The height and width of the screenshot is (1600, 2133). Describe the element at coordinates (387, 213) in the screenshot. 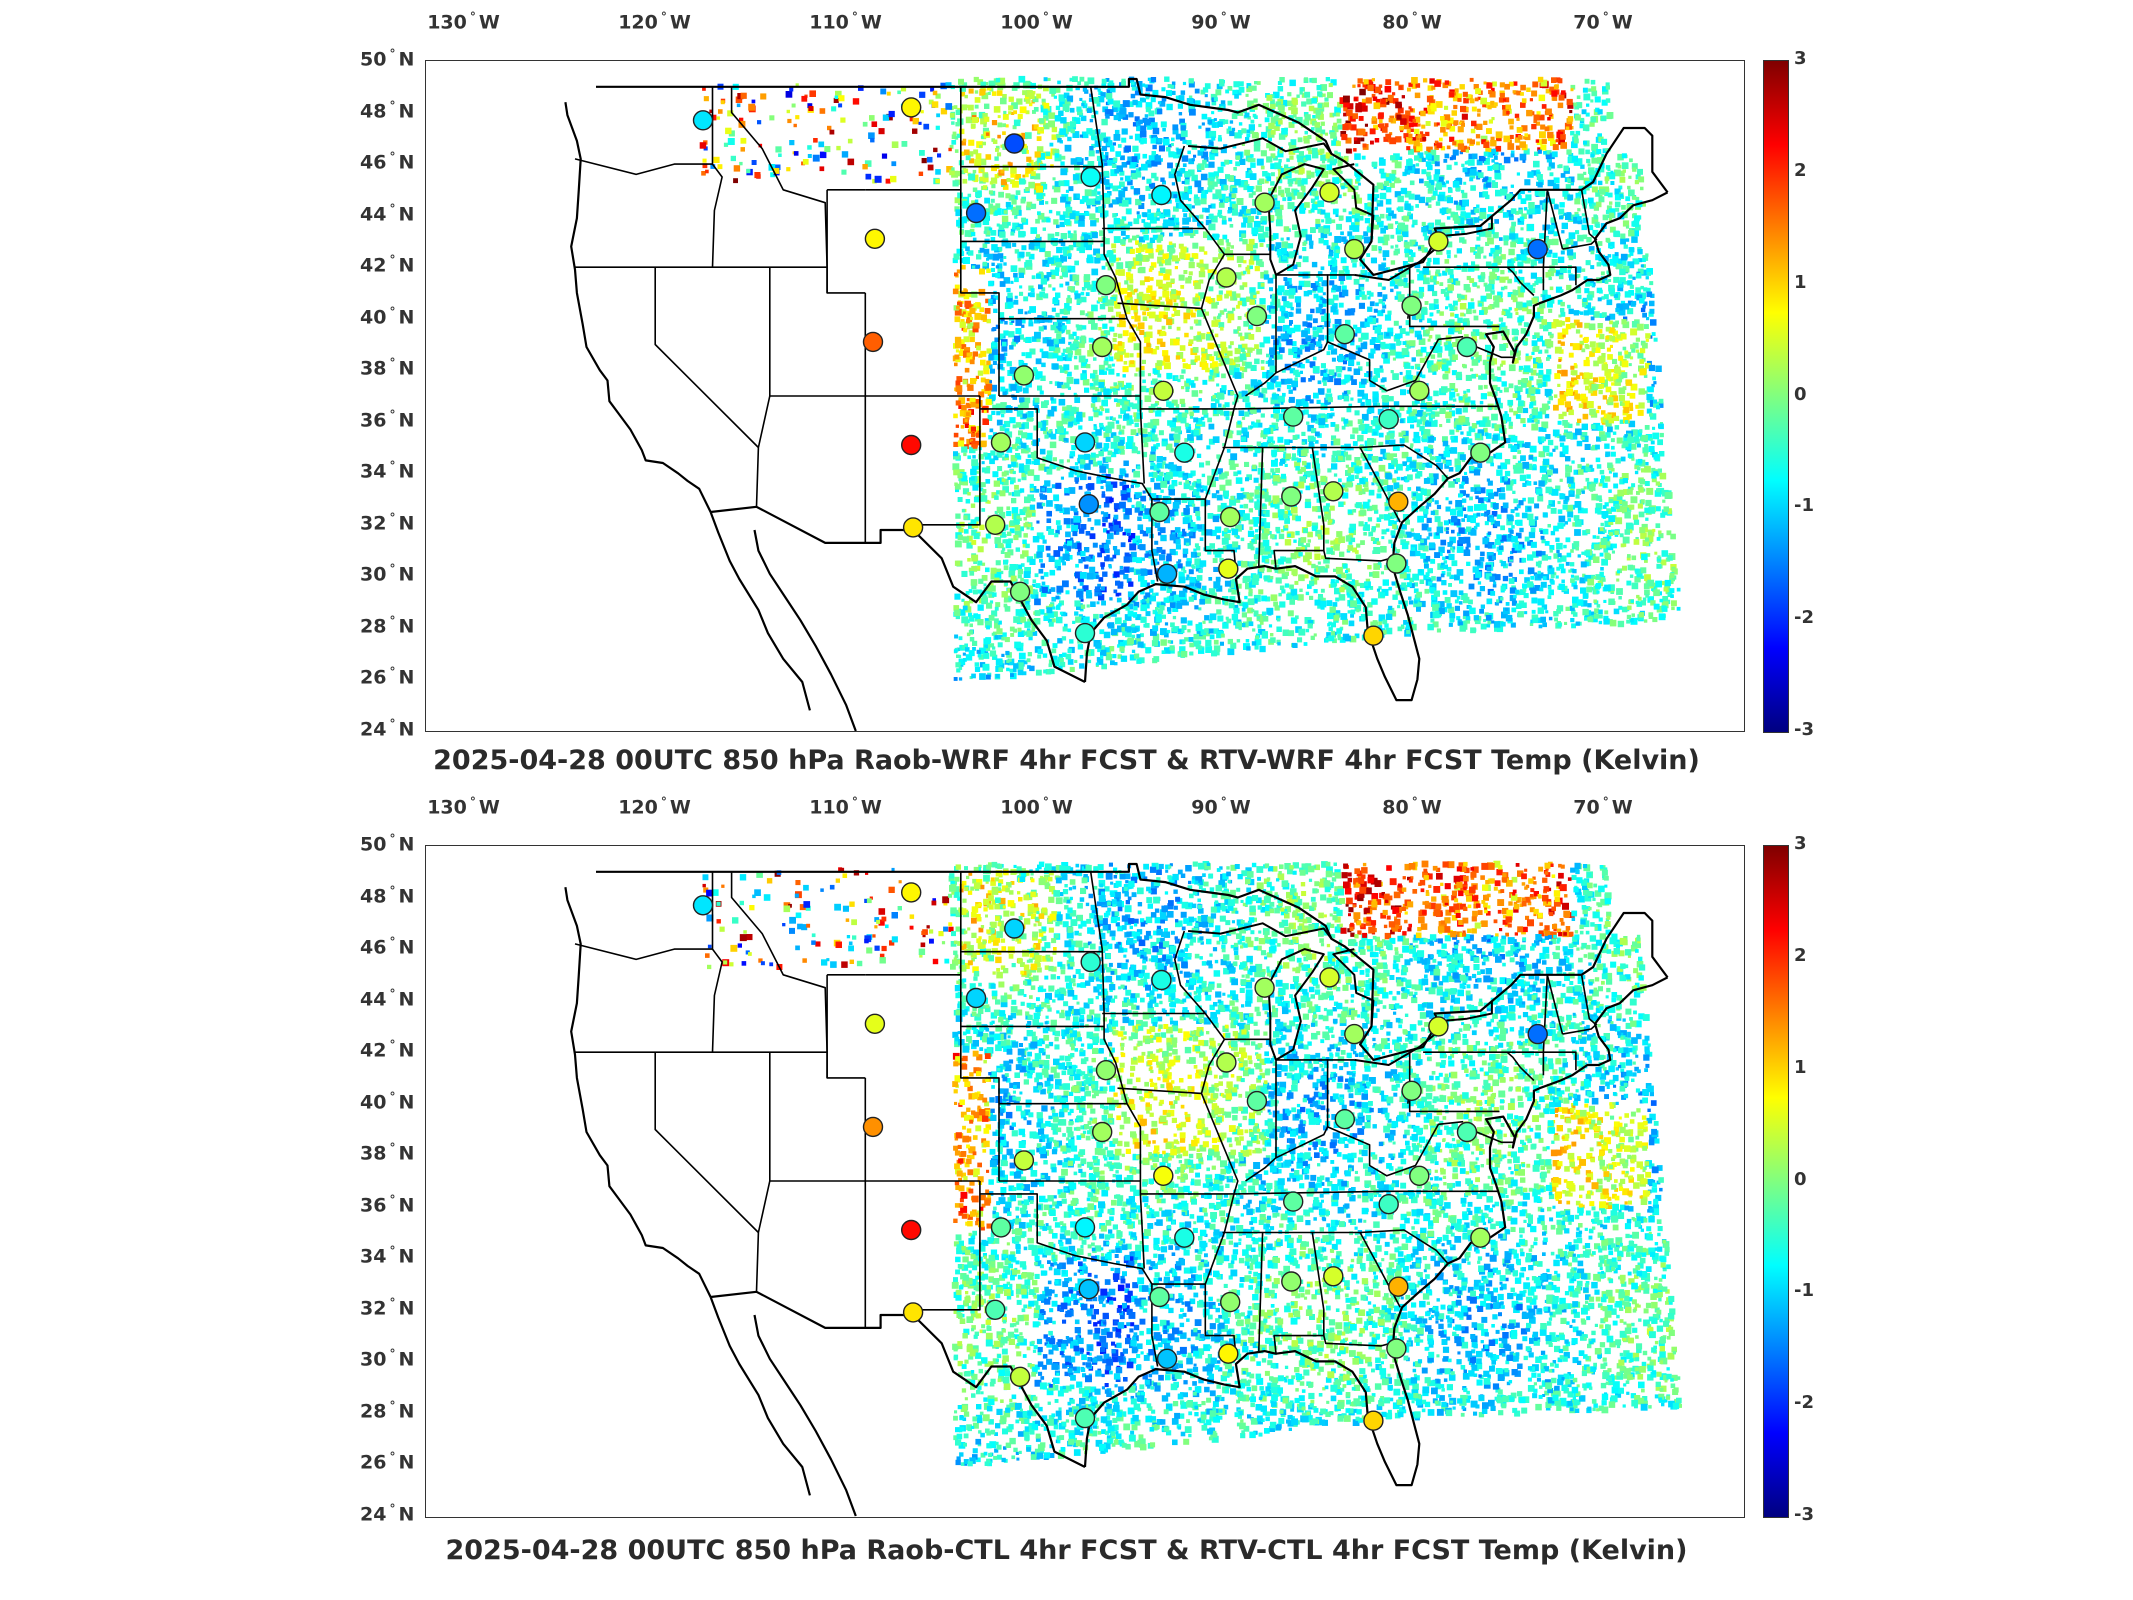

I see `latitude-tick-label: 44 ° N` at that location.